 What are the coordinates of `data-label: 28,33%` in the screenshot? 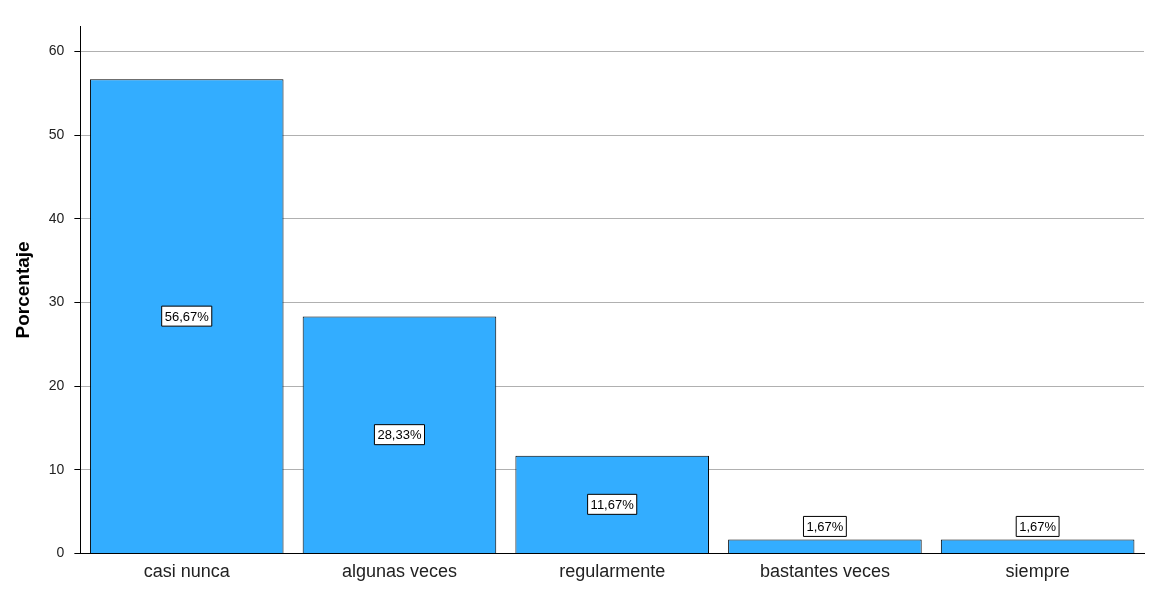 It's located at (399, 435).